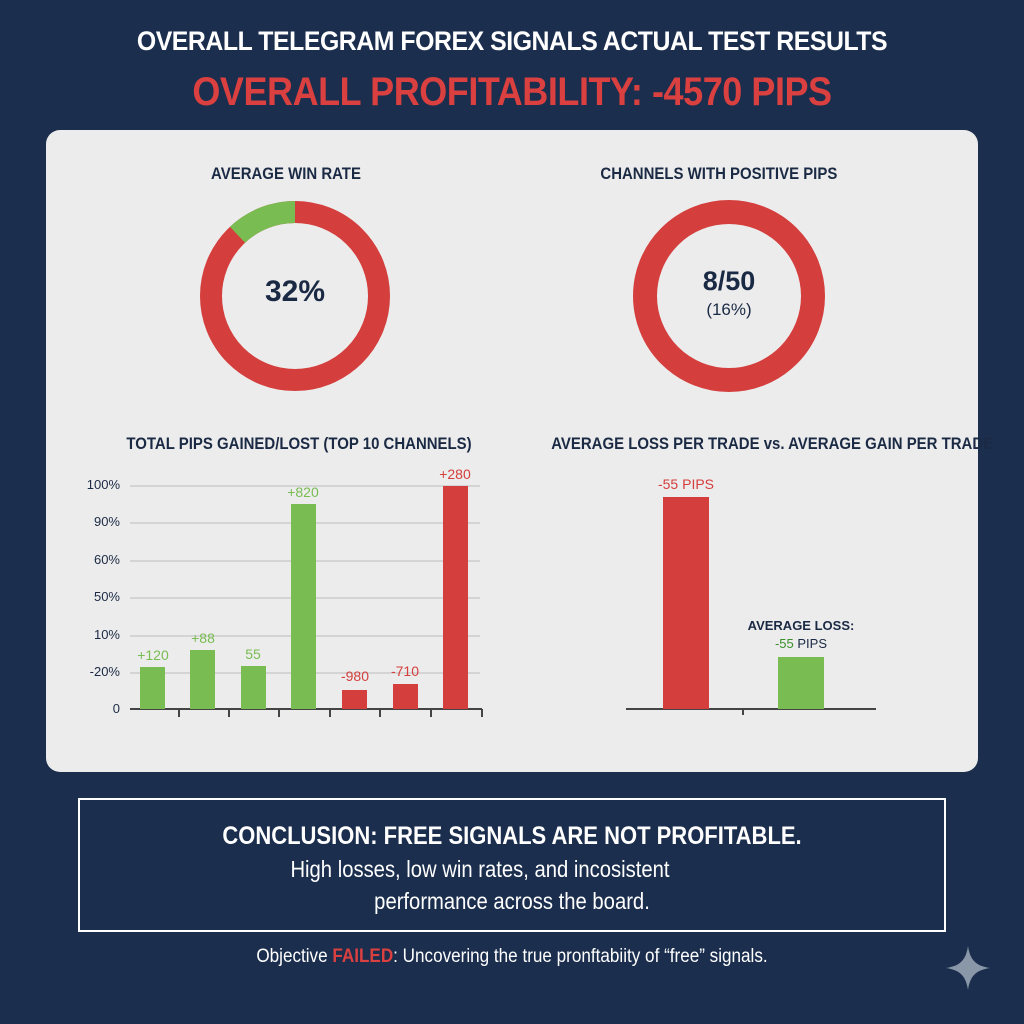 Image resolution: width=1024 pixels, height=1024 pixels. What do you see at coordinates (104, 671) in the screenshot?
I see `y-tick-label: -20%` at bounding box center [104, 671].